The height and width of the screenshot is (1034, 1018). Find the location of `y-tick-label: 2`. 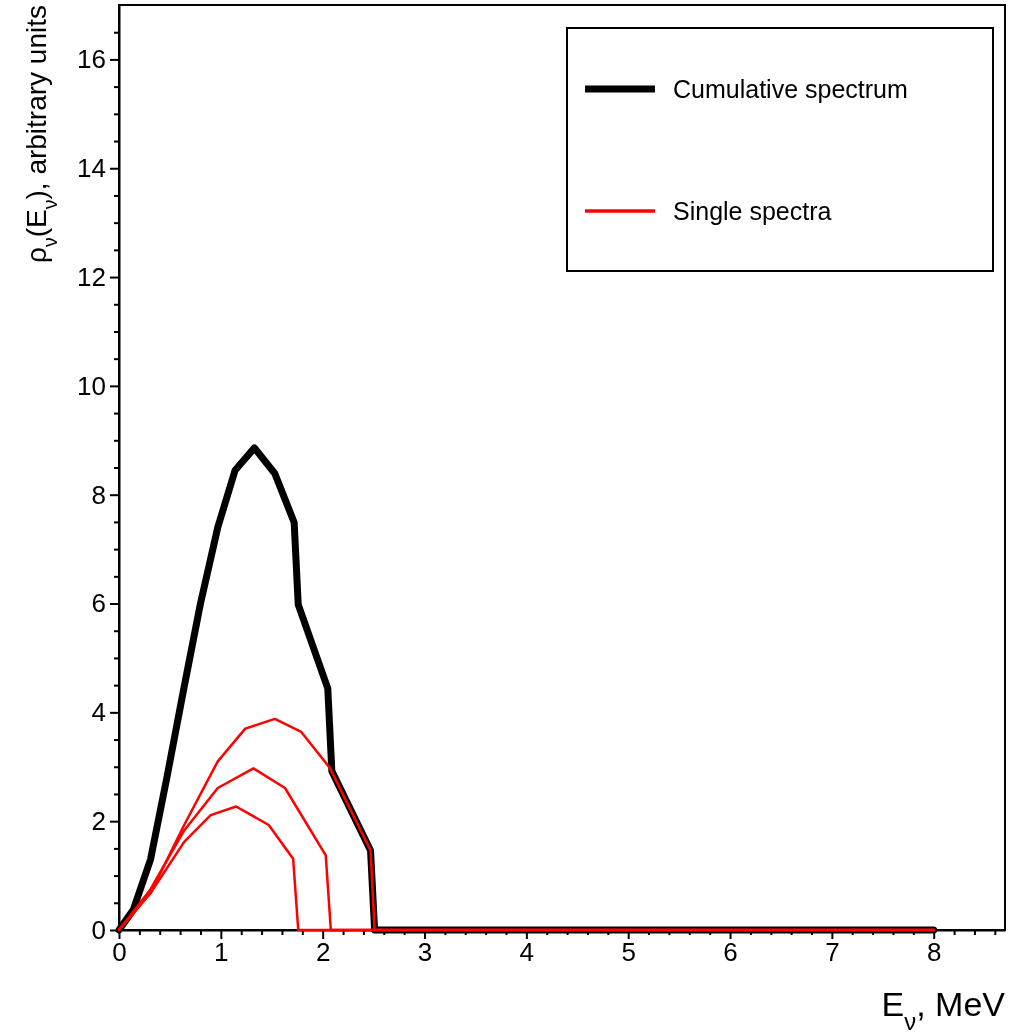

y-tick-label: 2 is located at coordinates (98, 821).